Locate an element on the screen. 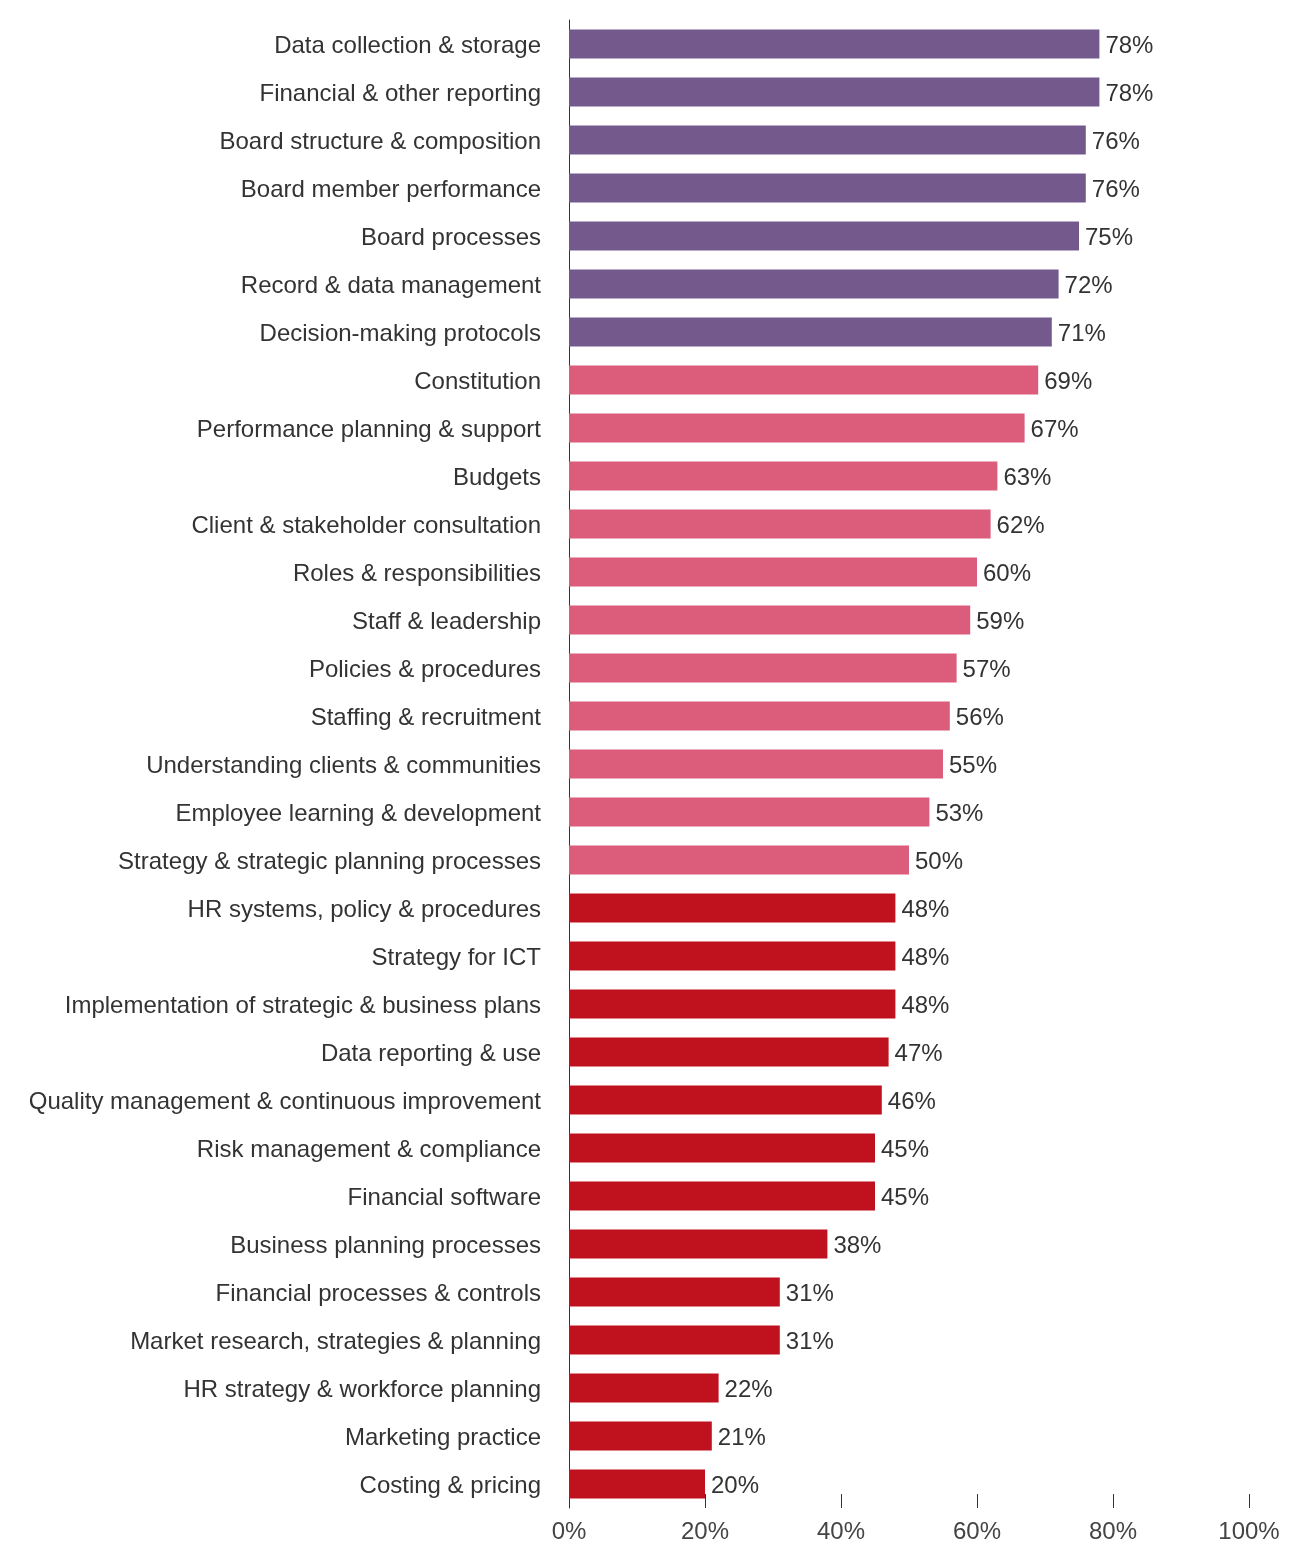 The height and width of the screenshot is (1566, 1307). data-label: 63% is located at coordinates (1027, 476).